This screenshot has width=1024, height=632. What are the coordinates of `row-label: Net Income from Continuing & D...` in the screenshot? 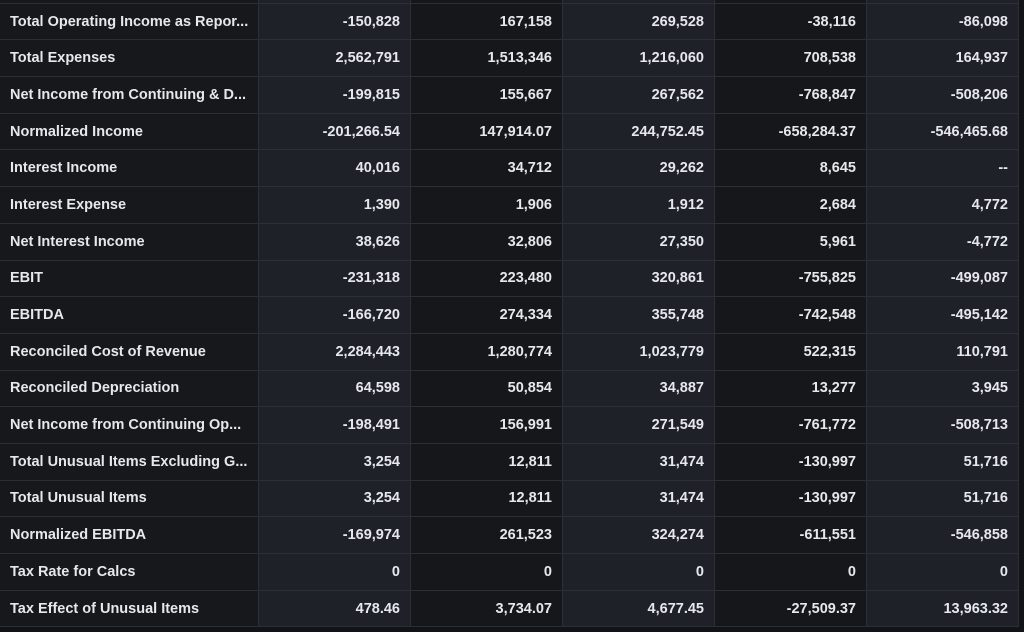 It's located at (129, 95).